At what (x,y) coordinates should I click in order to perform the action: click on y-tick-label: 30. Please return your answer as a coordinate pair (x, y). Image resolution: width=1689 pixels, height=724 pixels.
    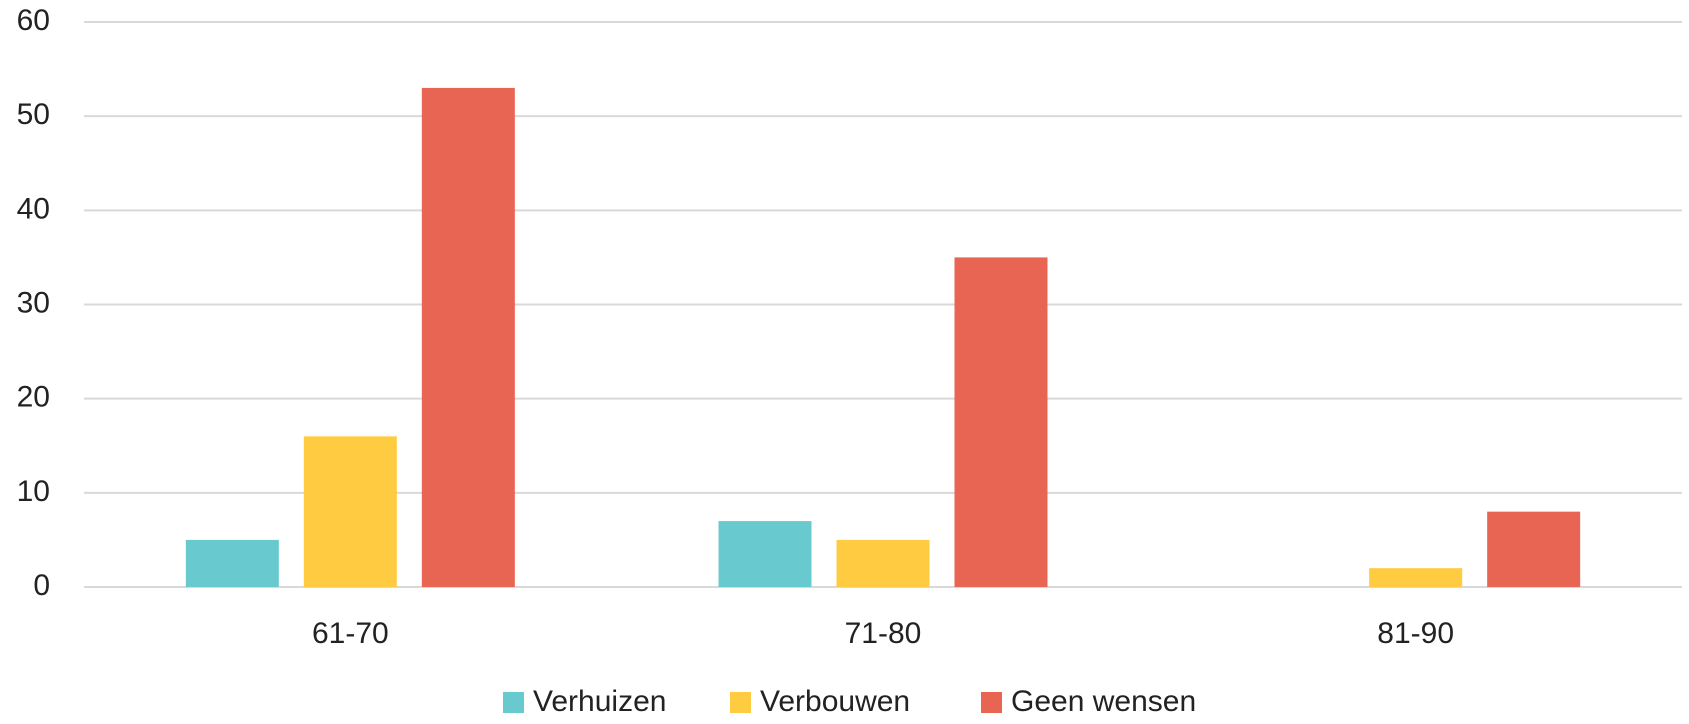
    Looking at the image, I should click on (33, 302).